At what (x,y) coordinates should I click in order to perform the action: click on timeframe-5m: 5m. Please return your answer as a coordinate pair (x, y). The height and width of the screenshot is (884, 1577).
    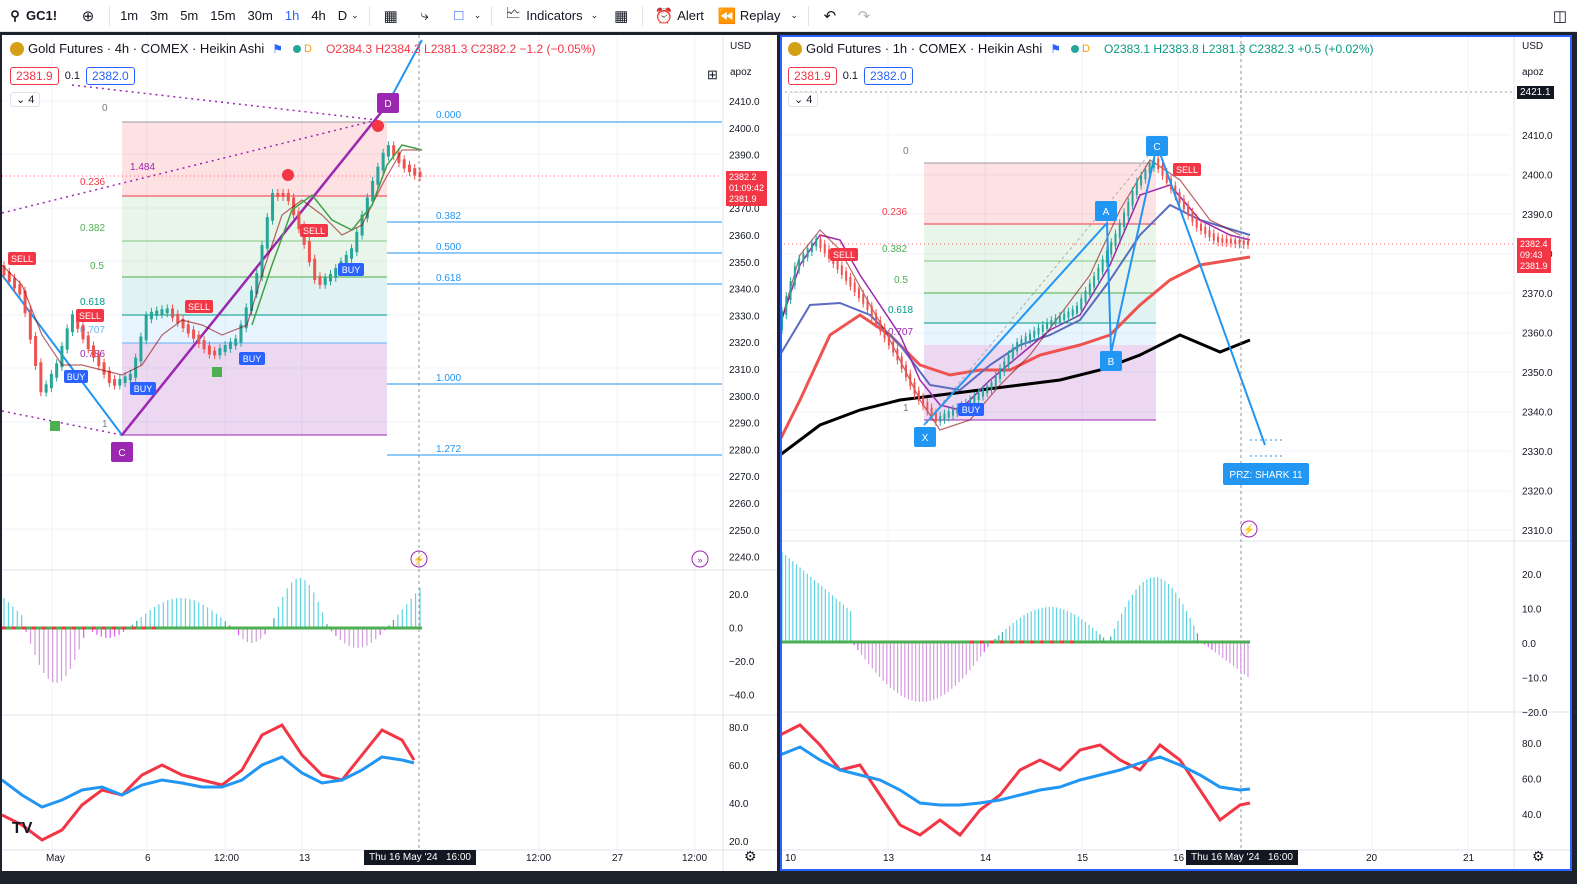
    Looking at the image, I should click on (189, 16).